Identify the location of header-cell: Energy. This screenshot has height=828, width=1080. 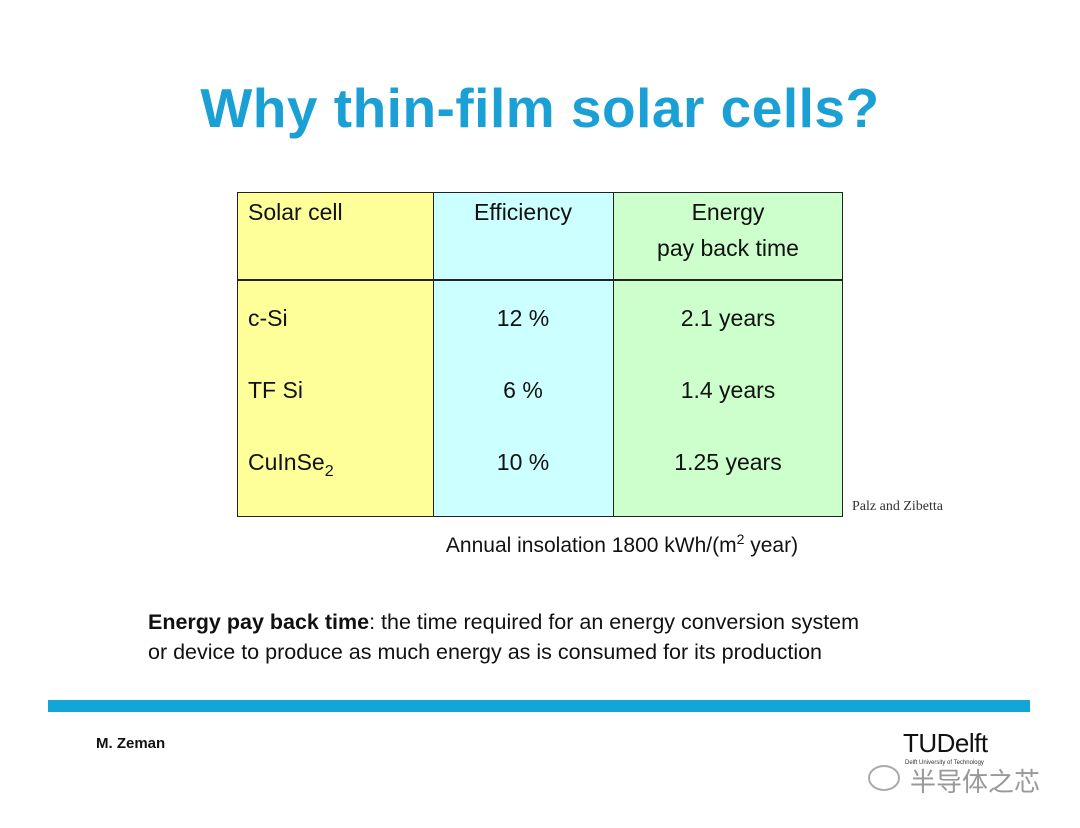
(728, 212).